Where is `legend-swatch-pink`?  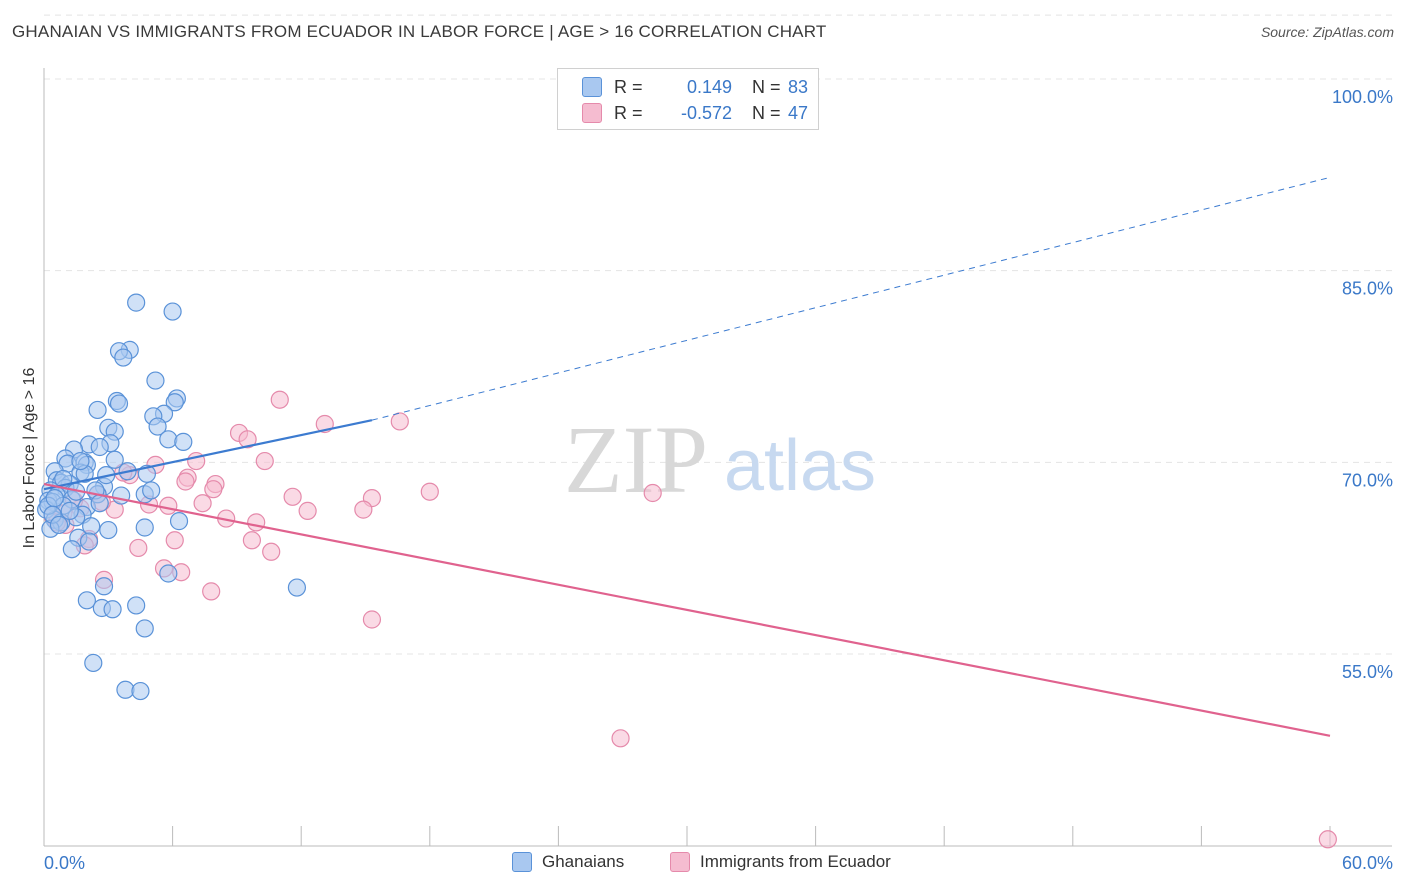 legend-swatch-pink is located at coordinates (680, 862).